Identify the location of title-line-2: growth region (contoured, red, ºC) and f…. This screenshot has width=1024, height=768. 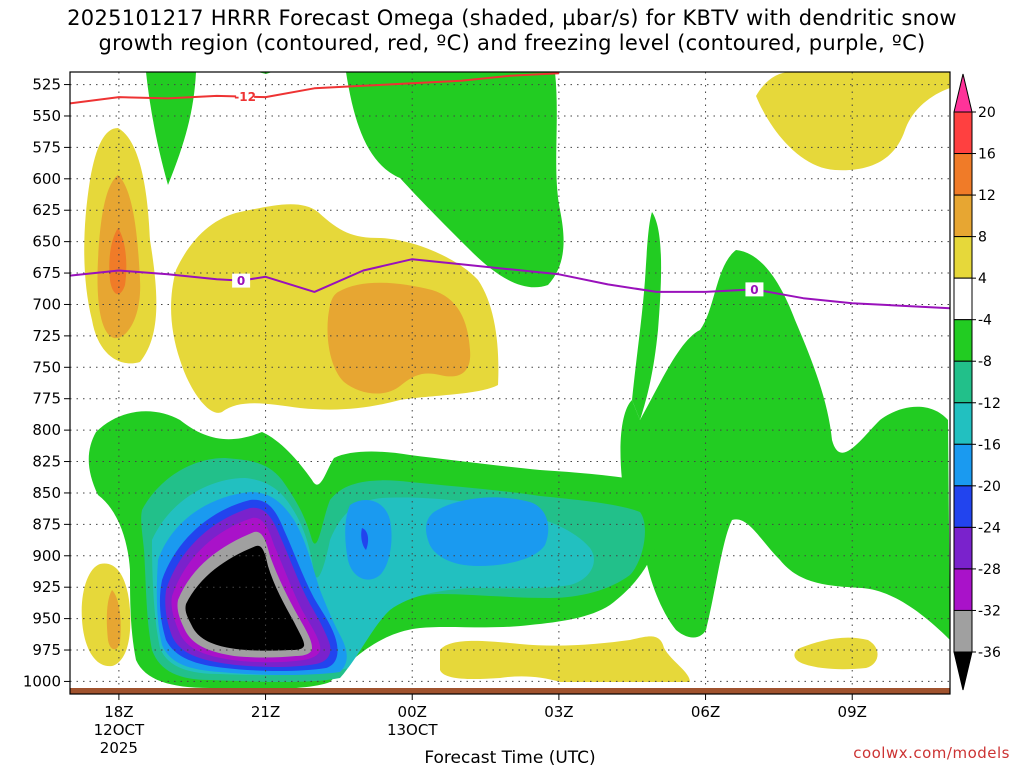
(512, 43).